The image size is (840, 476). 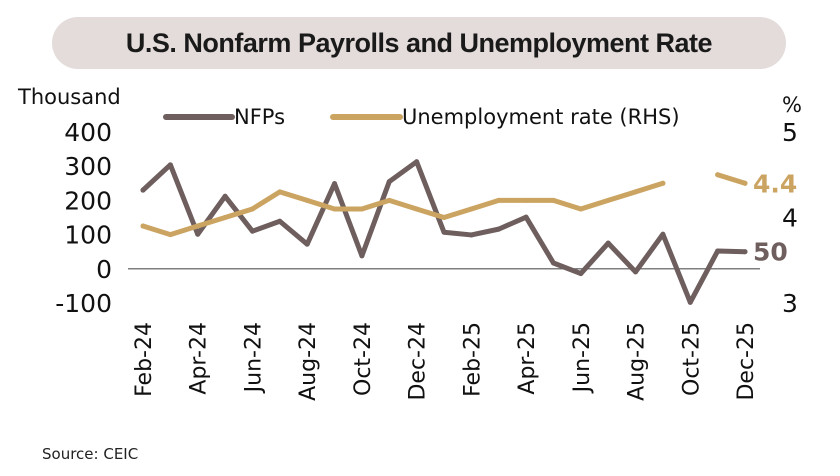 What do you see at coordinates (418, 361) in the screenshot?
I see `x-tick-label: Dec-24` at bounding box center [418, 361].